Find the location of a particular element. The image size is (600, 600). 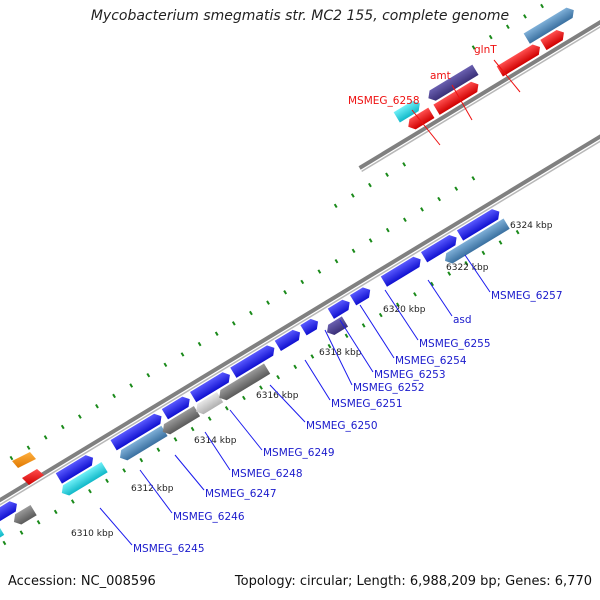

gene-label: asd is located at coordinates (462, 320).